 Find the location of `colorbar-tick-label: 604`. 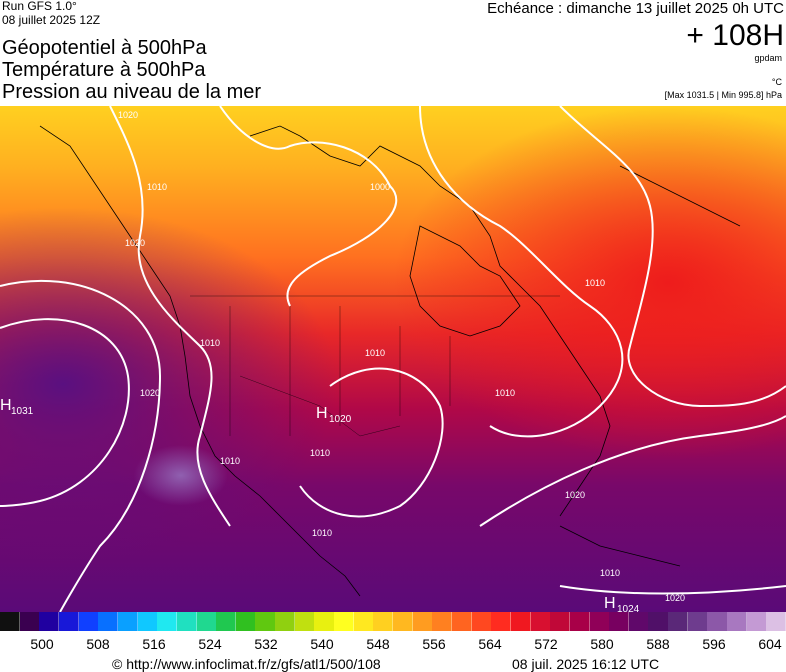

colorbar-tick-label: 604 is located at coordinates (770, 644).